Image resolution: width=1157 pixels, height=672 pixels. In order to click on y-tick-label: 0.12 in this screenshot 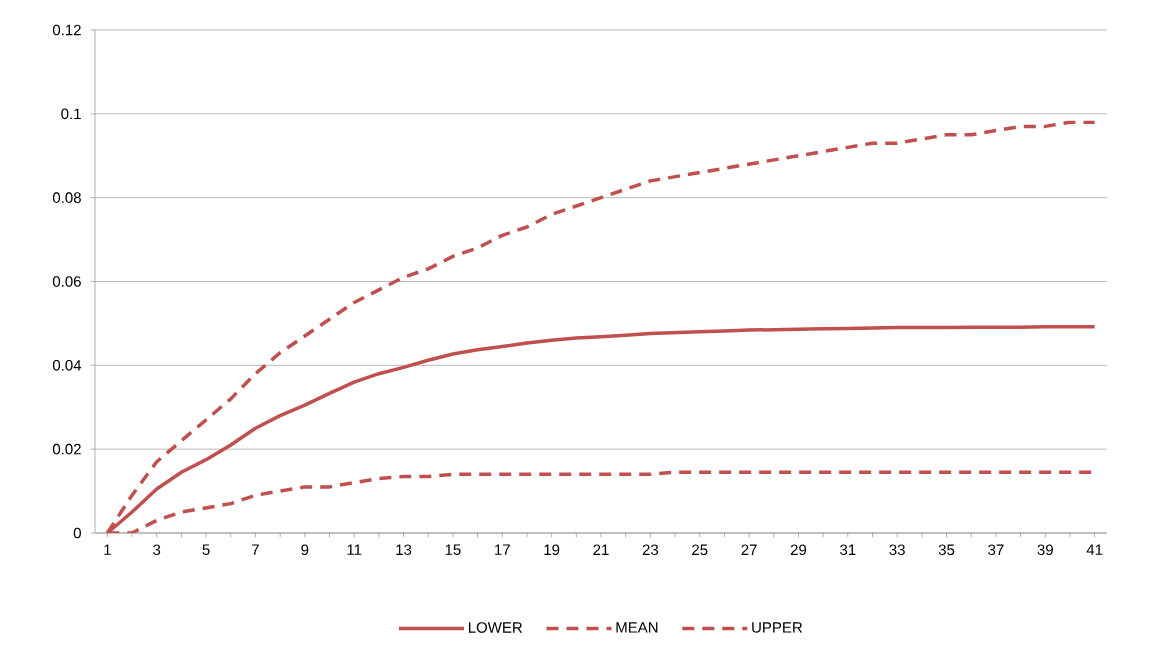, I will do `click(66, 30)`.